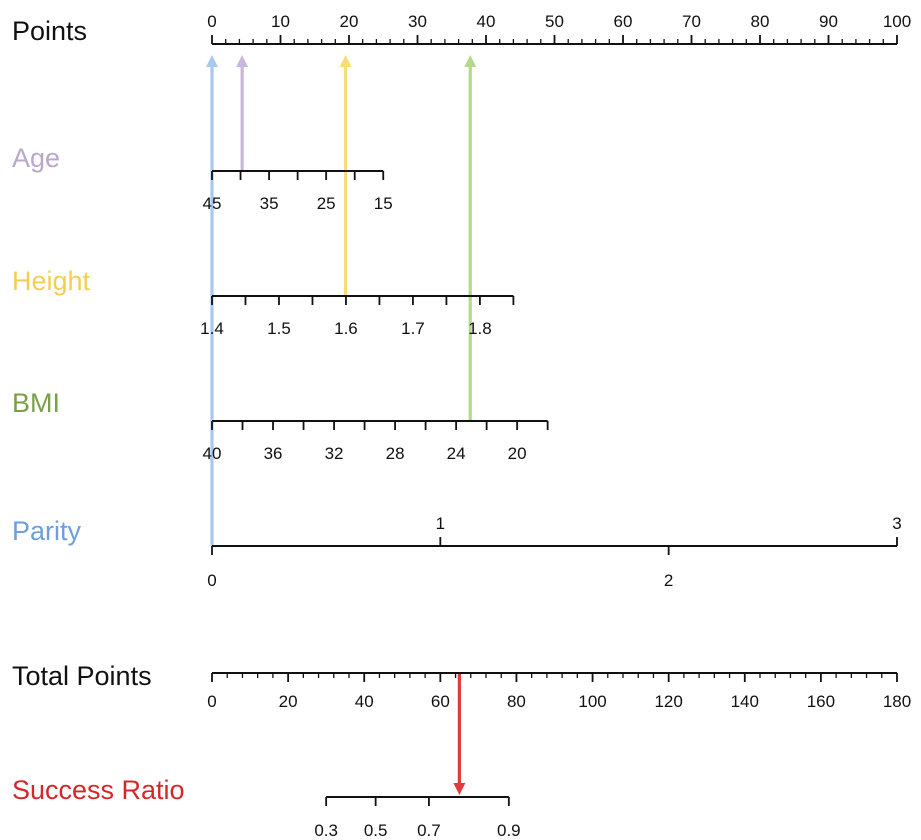  I want to click on parity-tick-label: 0, so click(211, 580).